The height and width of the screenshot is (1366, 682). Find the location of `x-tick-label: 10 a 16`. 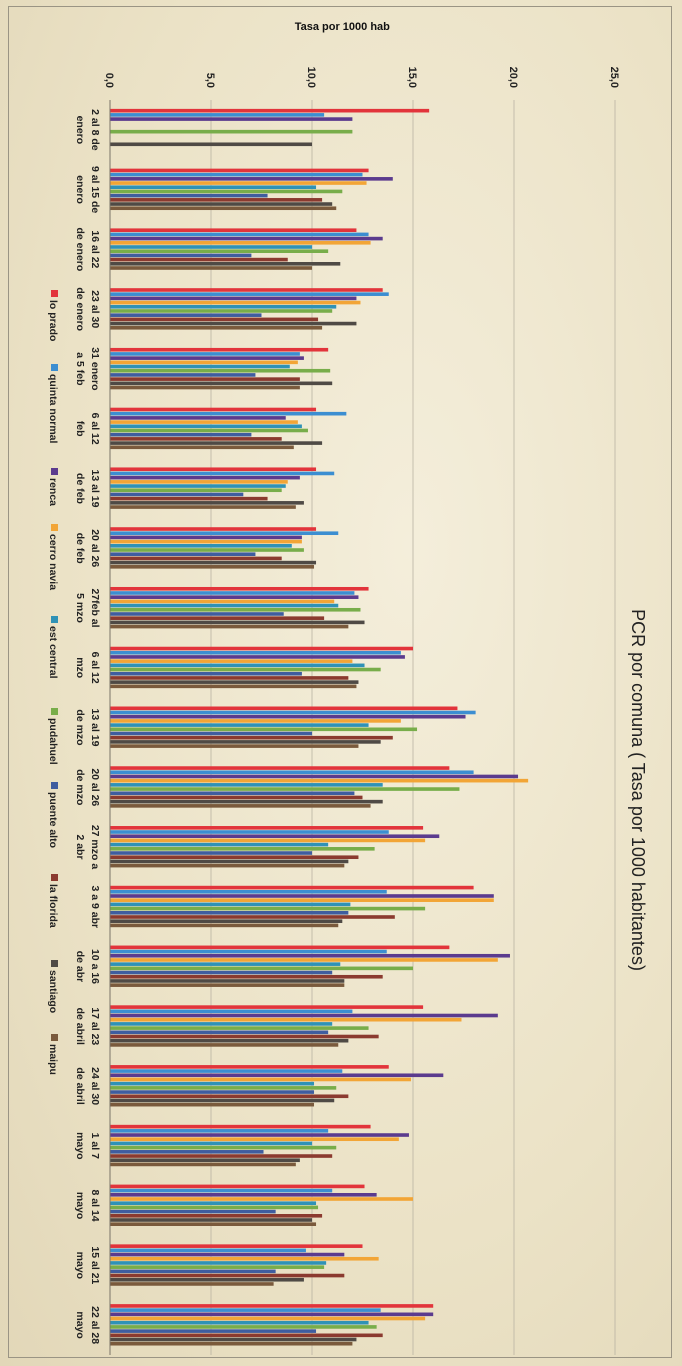

x-tick-label: 10 a 16 is located at coordinates (95, 966).